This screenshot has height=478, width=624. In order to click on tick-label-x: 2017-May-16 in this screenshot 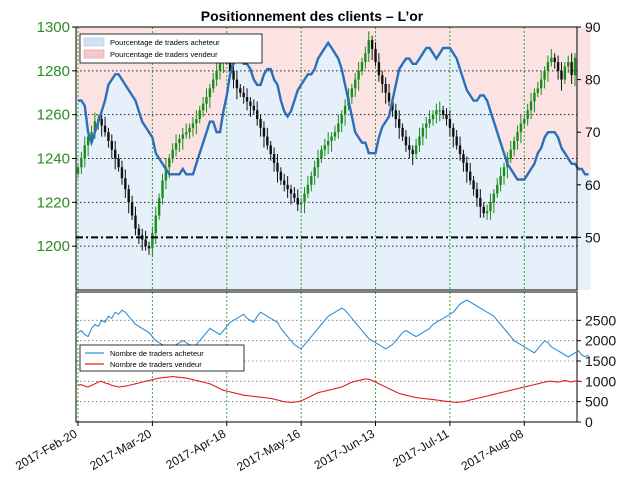, I will do `click(268, 450)`.